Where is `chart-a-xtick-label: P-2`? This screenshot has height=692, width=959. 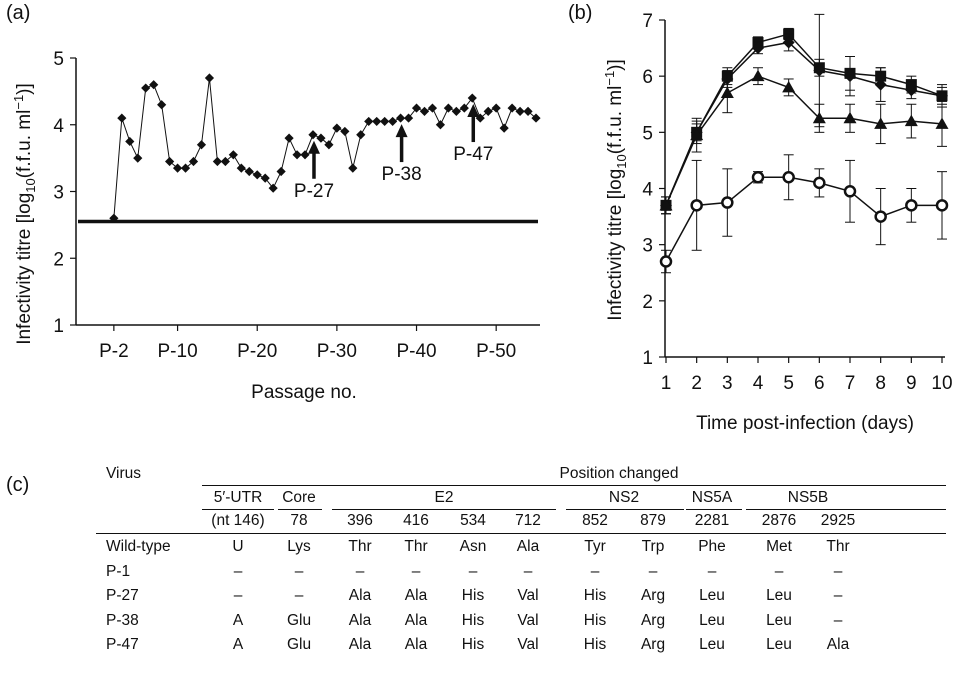 chart-a-xtick-label: P-2 is located at coordinates (114, 351).